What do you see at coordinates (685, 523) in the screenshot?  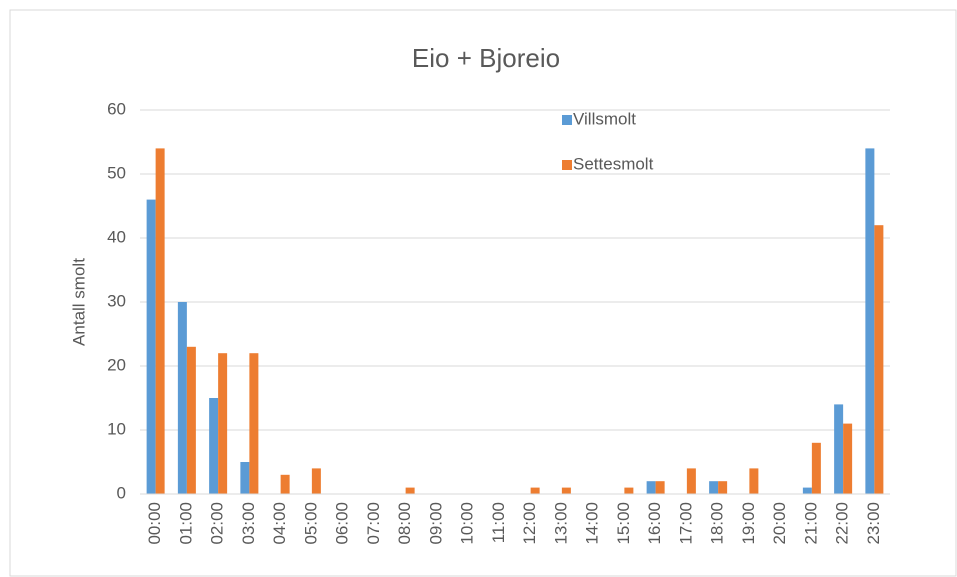 I see `x-tick-label: 17:00` at bounding box center [685, 523].